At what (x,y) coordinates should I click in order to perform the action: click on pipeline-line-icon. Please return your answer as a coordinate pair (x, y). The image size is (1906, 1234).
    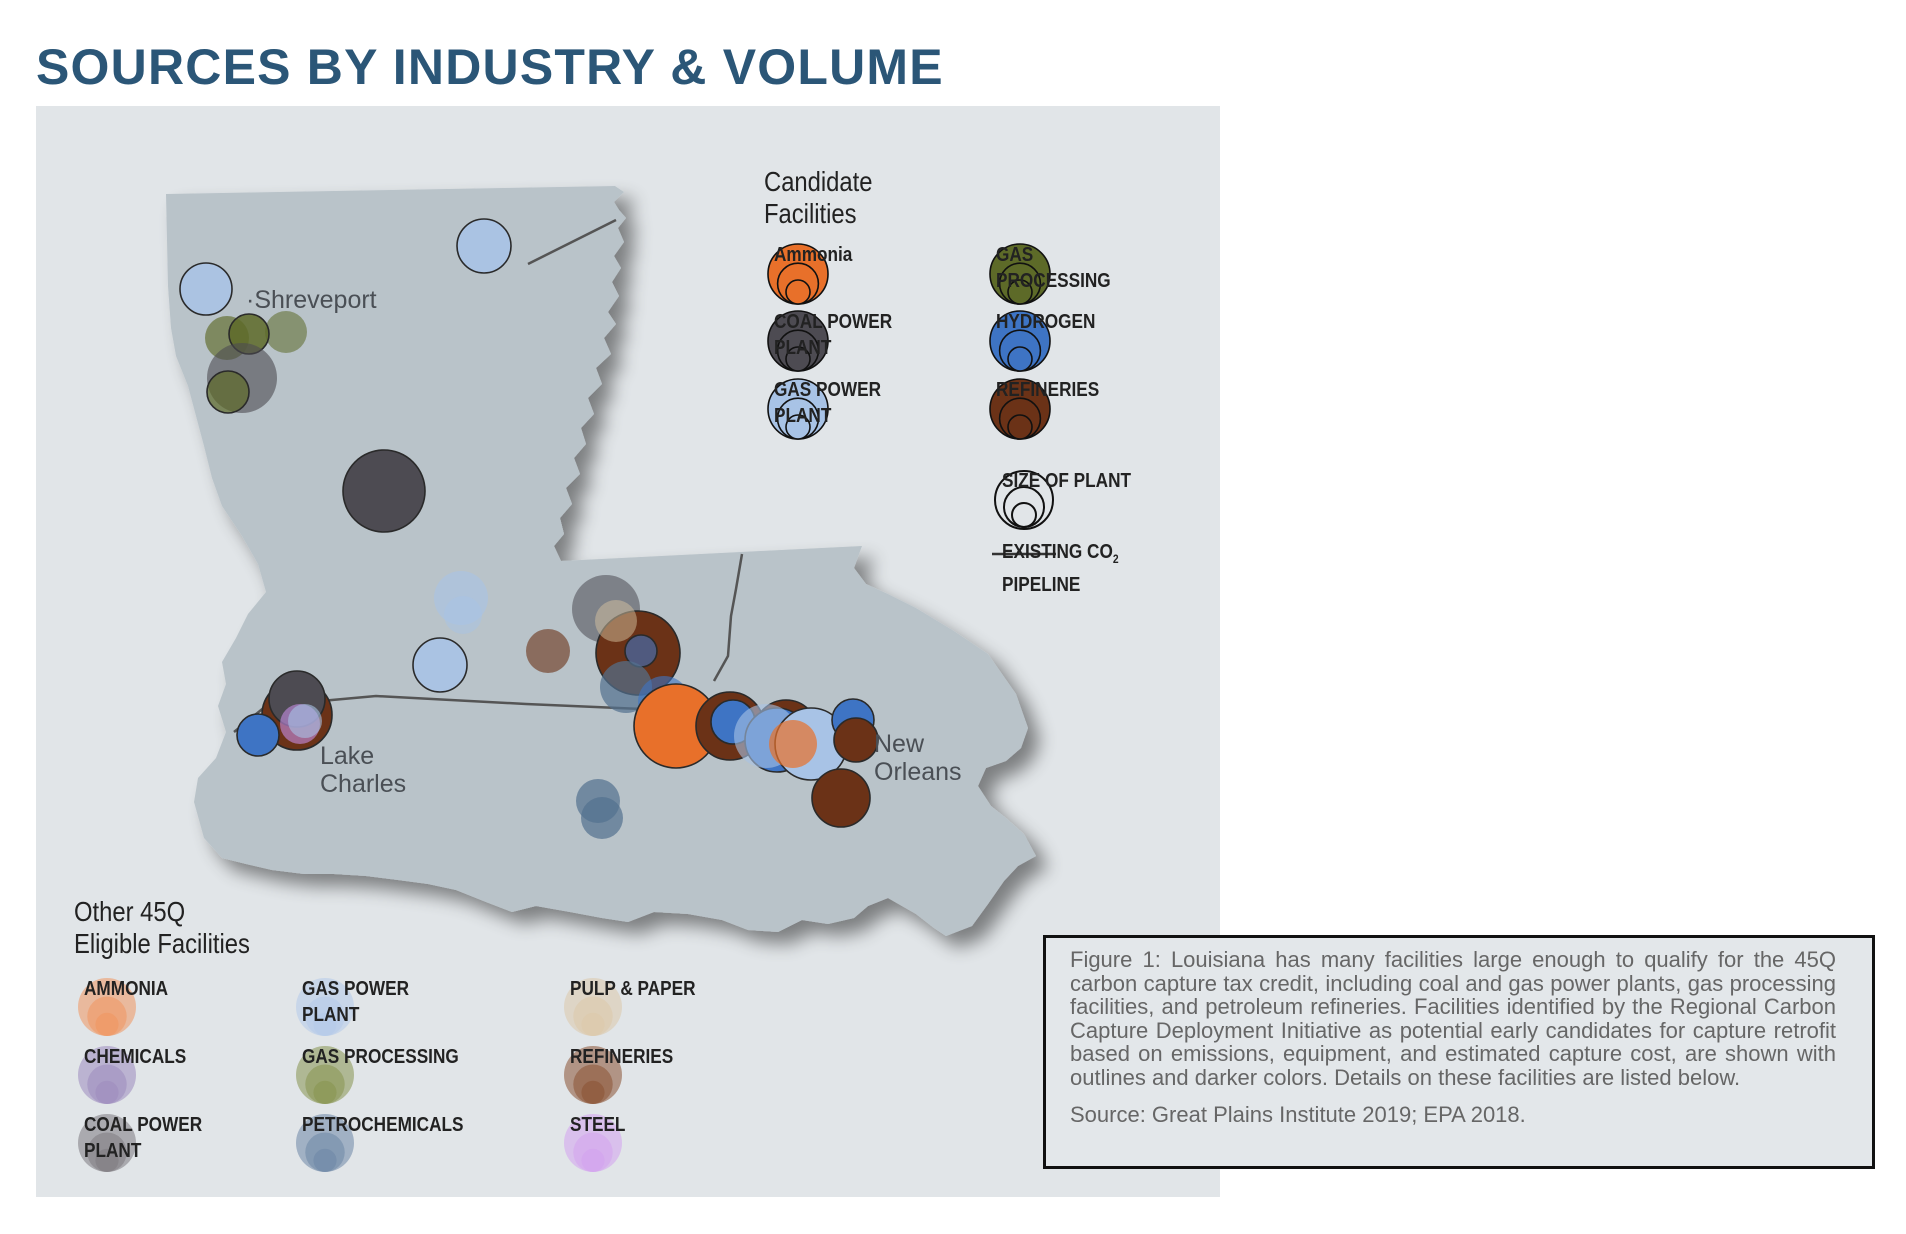
    Looking at the image, I should click on (1024, 554).